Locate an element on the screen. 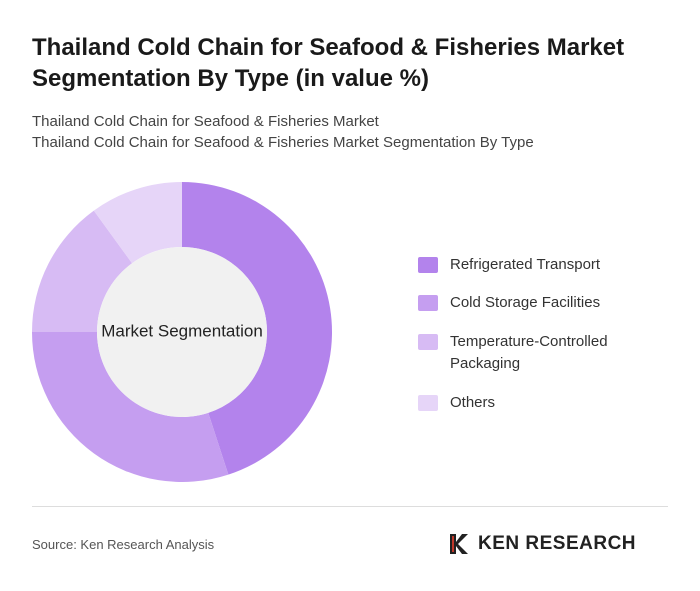 This screenshot has height=591, width=700. legend-item: Refrigerated Transport is located at coordinates (534, 265).